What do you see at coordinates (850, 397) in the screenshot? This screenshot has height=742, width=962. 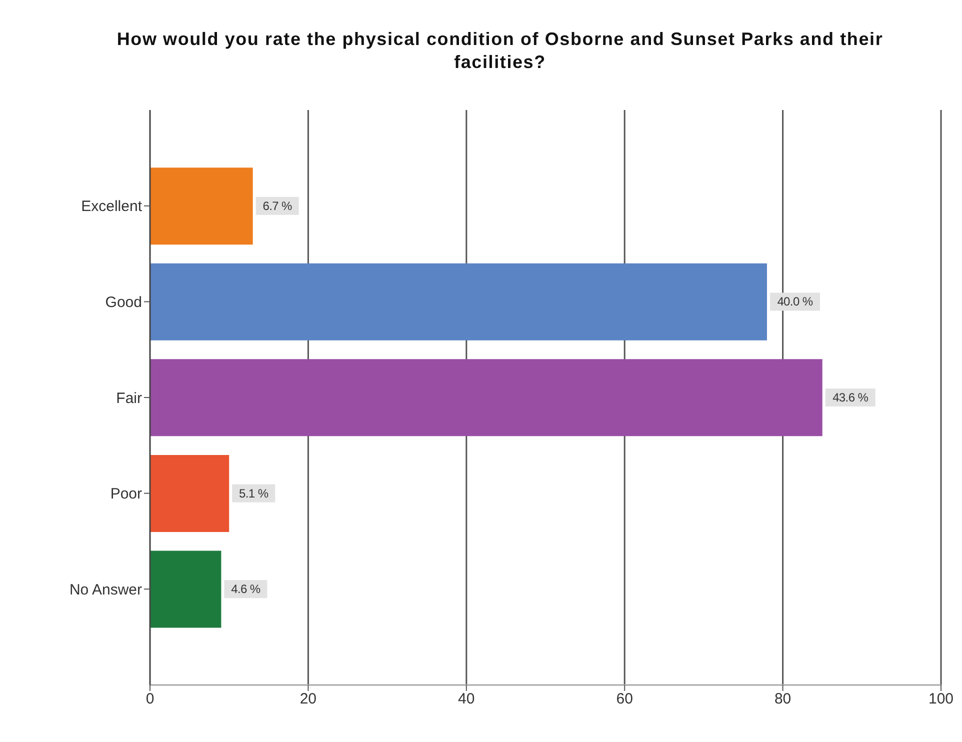 I see `annotation: 43.6 %` at bounding box center [850, 397].